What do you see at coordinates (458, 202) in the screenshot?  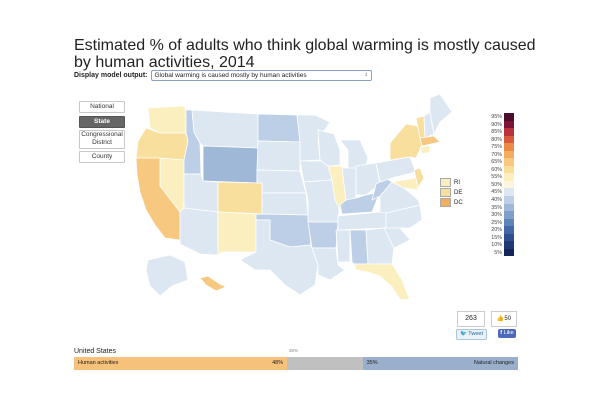 I see `small-state-dc-label: DC` at bounding box center [458, 202].